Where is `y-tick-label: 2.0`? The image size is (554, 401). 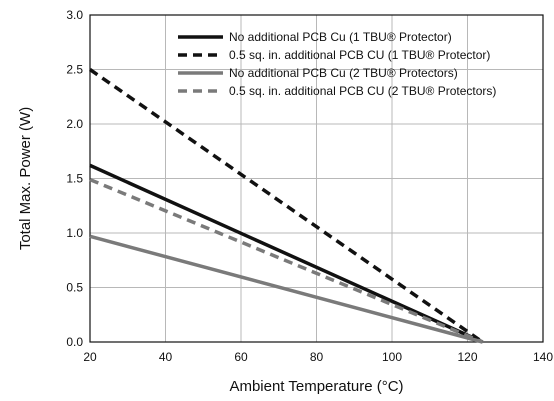 y-tick-label: 2.0 is located at coordinates (74, 124).